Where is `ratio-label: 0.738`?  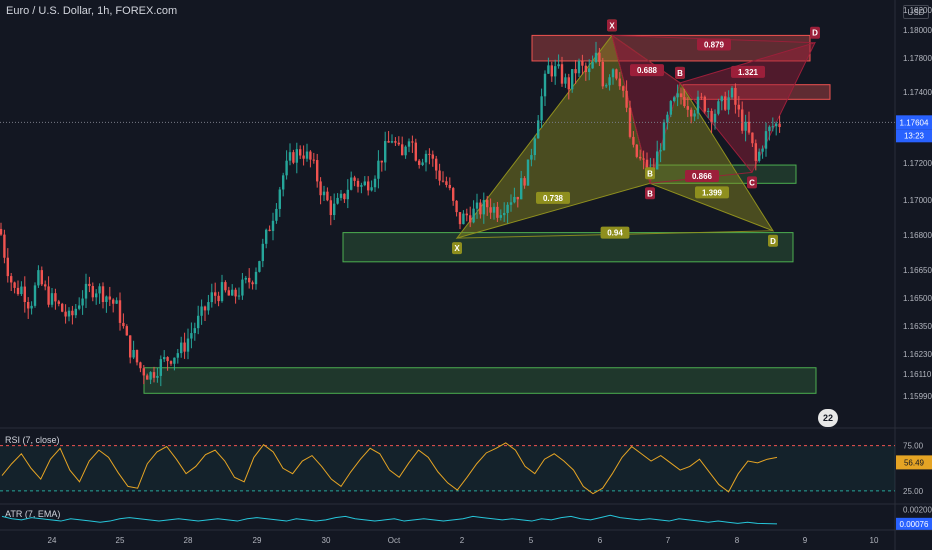 ratio-label: 0.738 is located at coordinates (553, 198).